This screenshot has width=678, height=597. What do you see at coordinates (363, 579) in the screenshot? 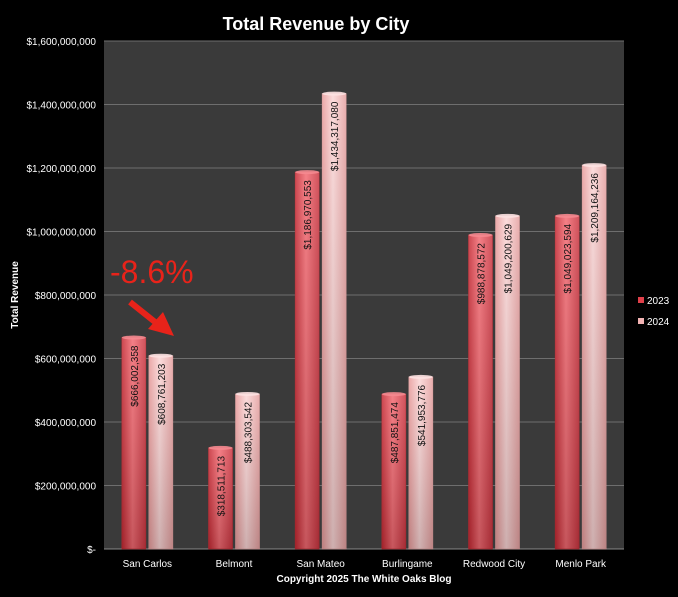
I see `x-axis-label: Copyright 2025 The White Oaks Blog` at bounding box center [363, 579].